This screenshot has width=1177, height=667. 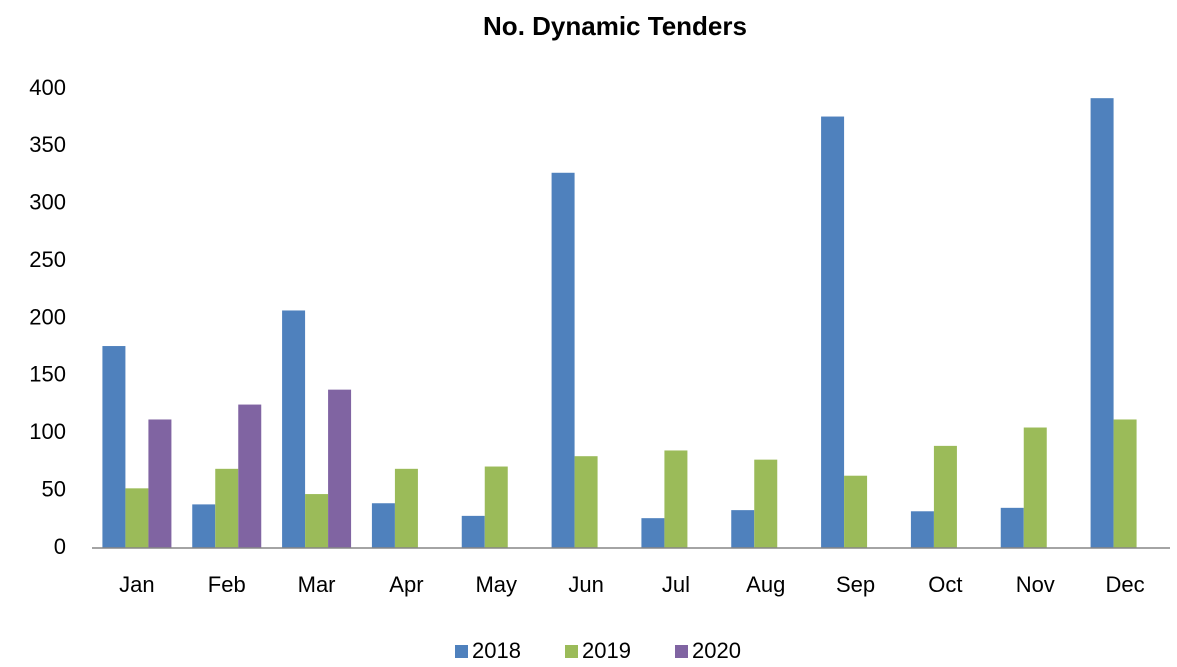 I want to click on legend-label: 2018, so click(x=496, y=650).